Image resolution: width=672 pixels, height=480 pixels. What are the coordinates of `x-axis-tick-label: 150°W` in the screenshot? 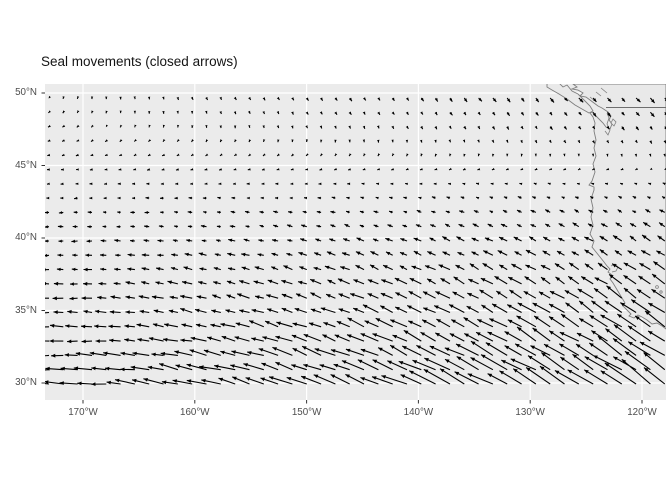 It's located at (306, 412).